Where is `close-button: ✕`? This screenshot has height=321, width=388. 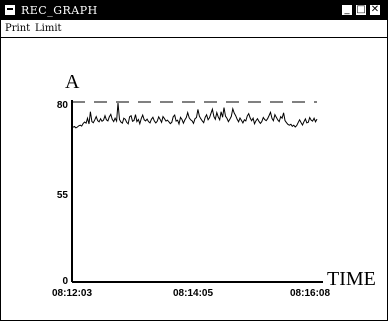 close-button: ✕ is located at coordinates (375, 10).